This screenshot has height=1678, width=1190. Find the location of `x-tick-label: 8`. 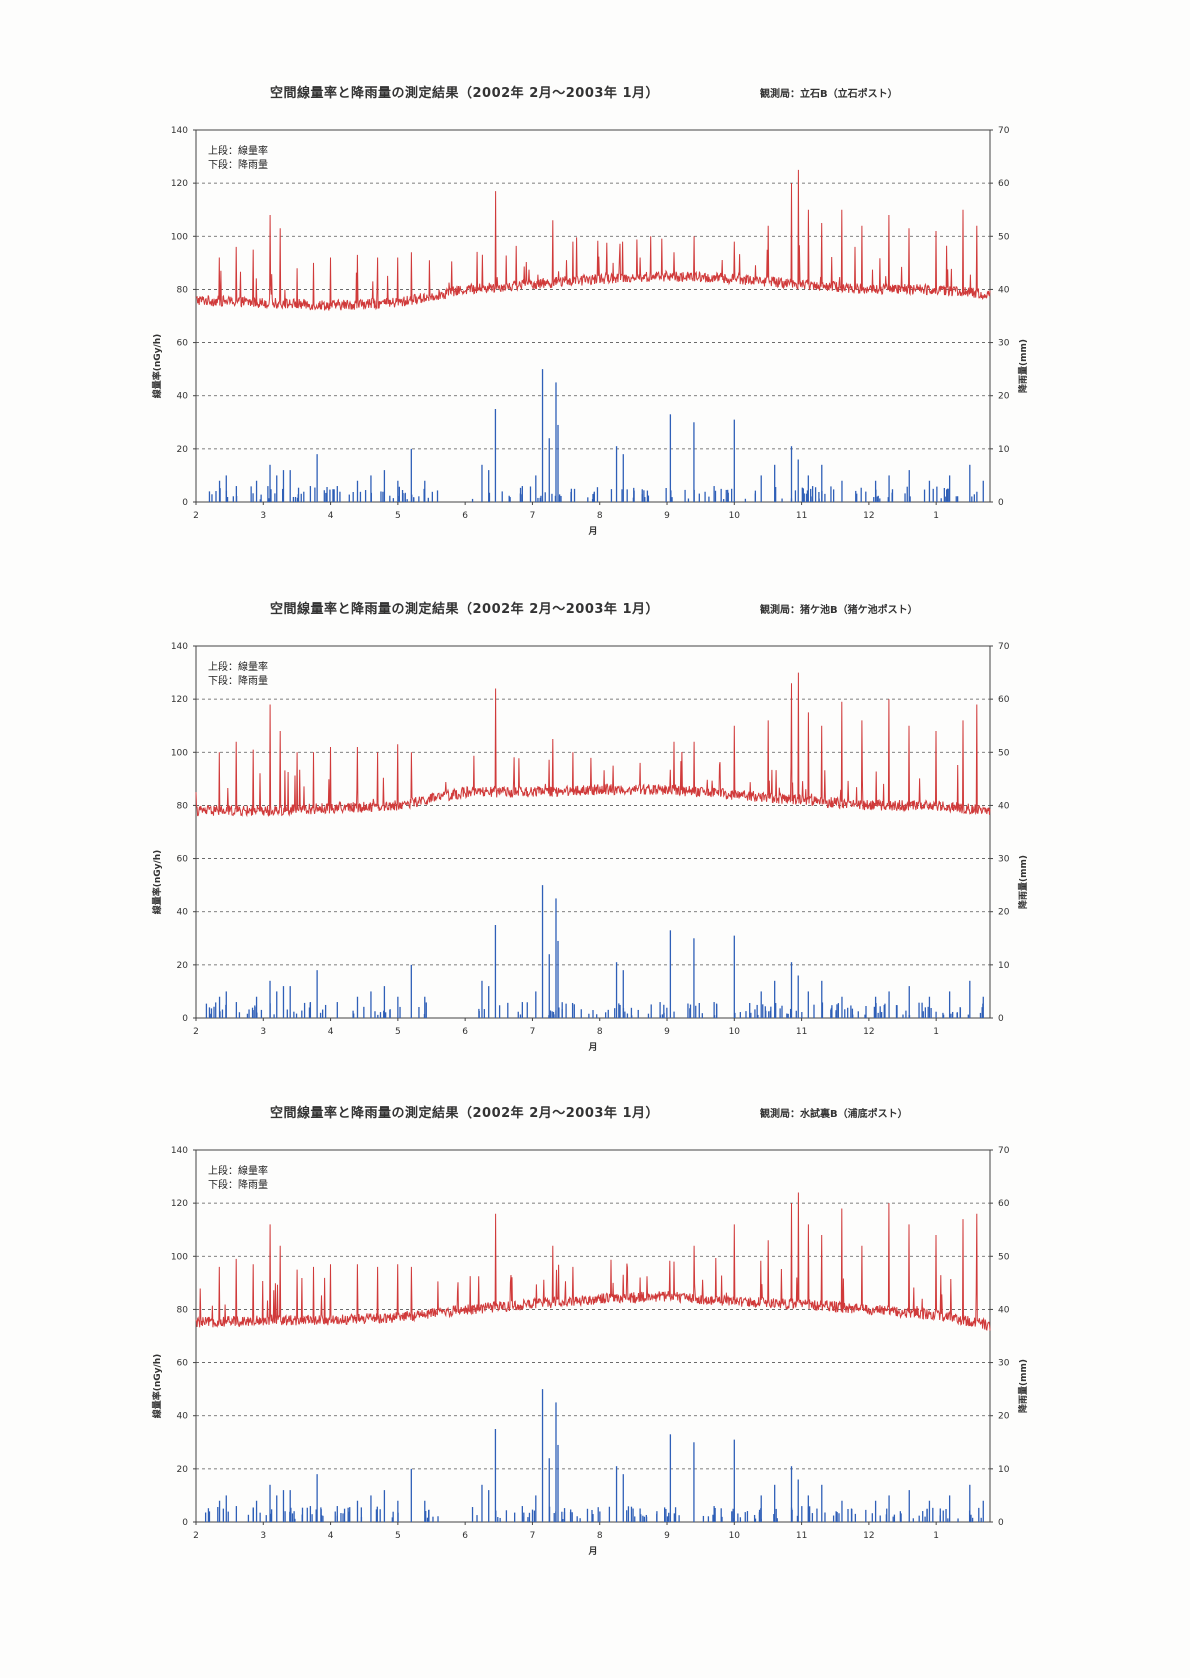

x-tick-label: 8 is located at coordinates (600, 516).